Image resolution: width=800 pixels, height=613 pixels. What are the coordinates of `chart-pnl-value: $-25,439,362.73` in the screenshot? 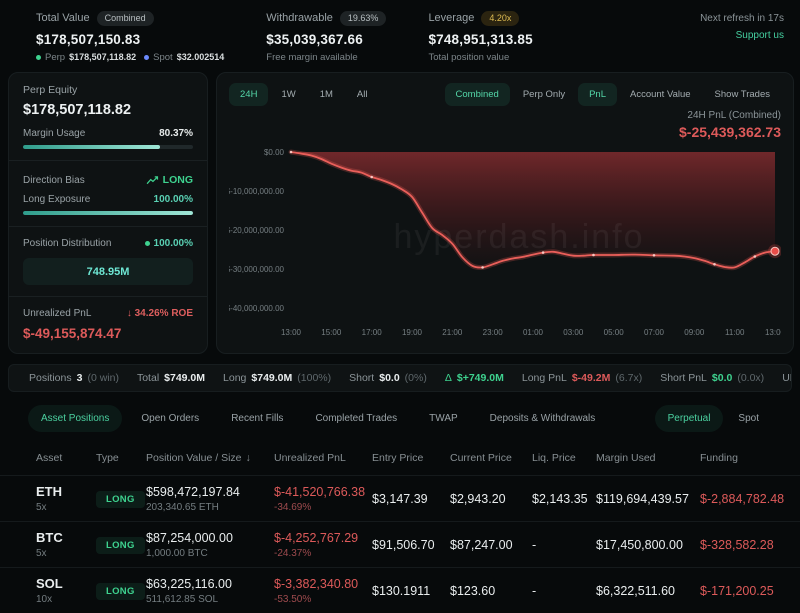 It's located at (730, 132).